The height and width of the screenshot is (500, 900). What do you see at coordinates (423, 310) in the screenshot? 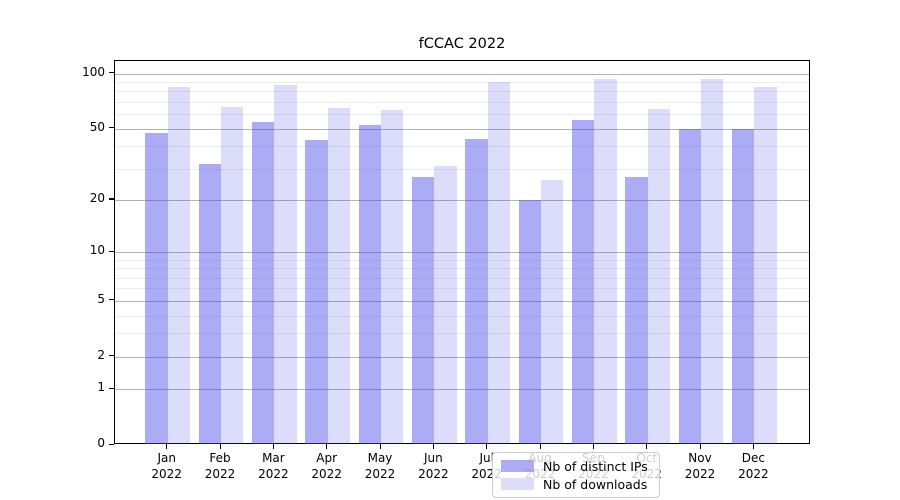
I see `bar-jun-distinct-ips` at bounding box center [423, 310].